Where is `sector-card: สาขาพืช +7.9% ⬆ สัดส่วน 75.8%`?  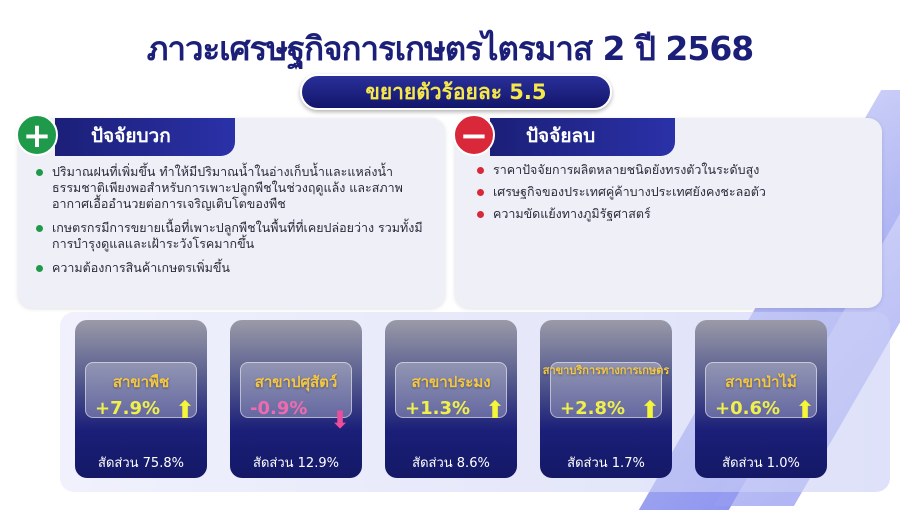 sector-card: สาขาพืช +7.9% ⬆ สัดส่วน 75.8% is located at coordinates (141, 399).